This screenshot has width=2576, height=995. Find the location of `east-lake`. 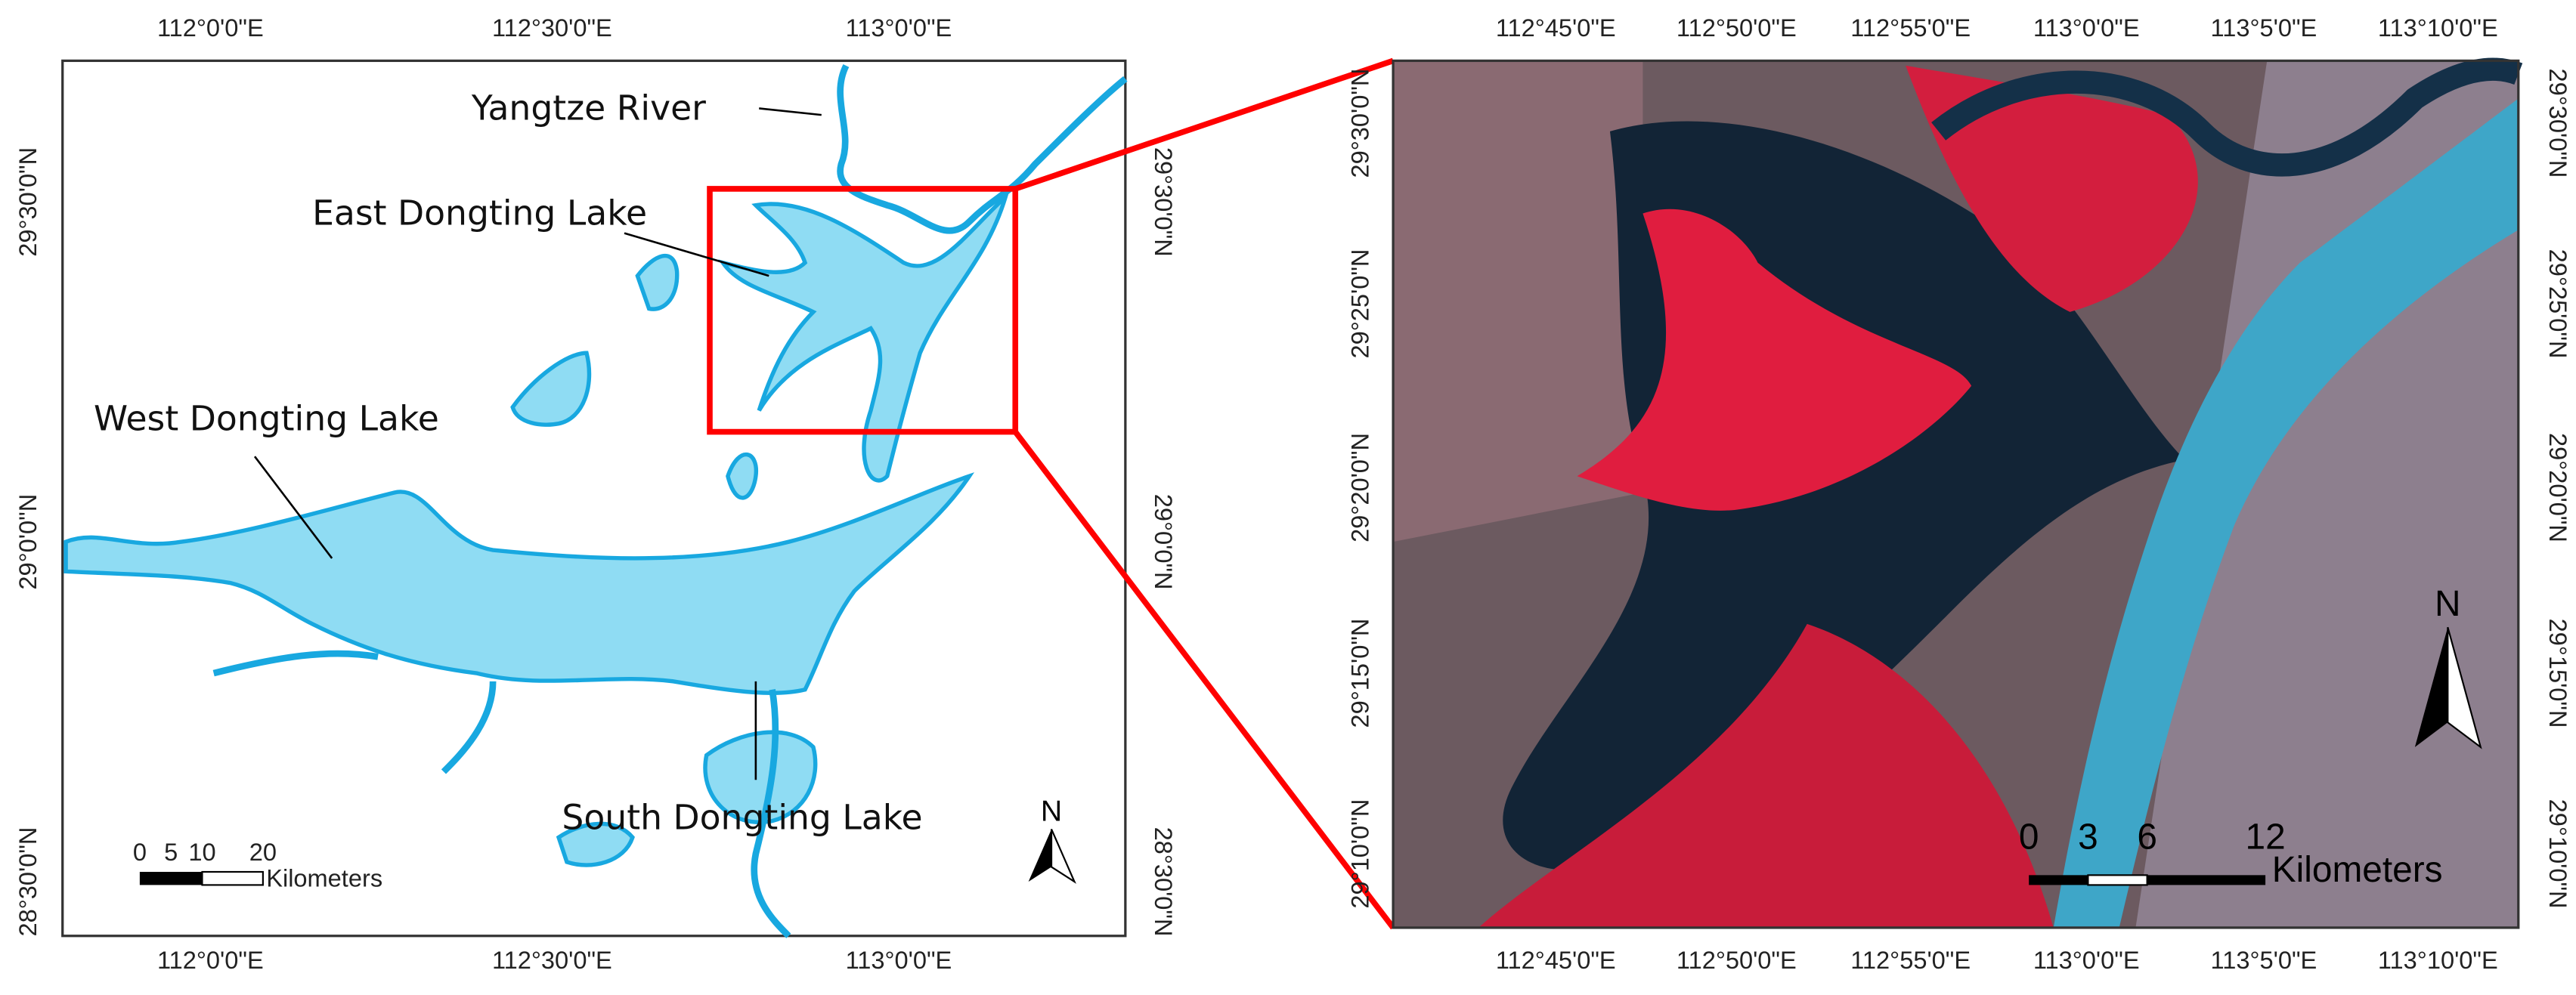

east-lake is located at coordinates (864, 336).